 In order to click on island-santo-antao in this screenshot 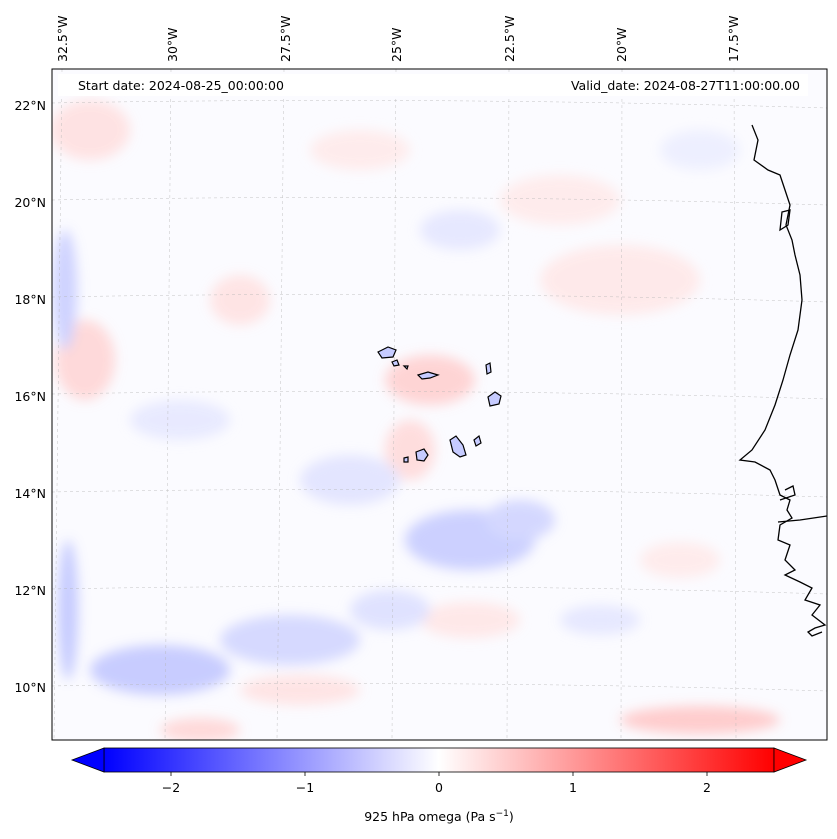, I will do `click(387, 352)`.